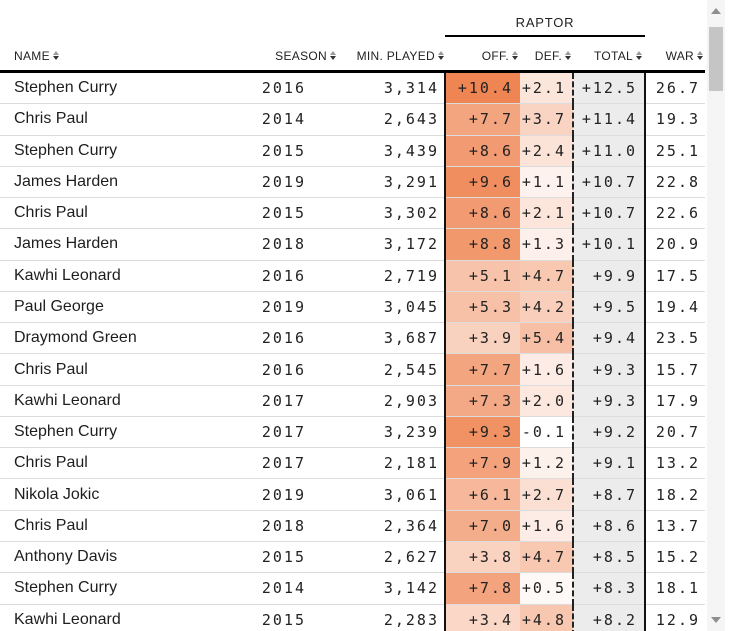 This screenshot has height=631, width=730. I want to click on column-header-war: WAR, so click(675, 54).